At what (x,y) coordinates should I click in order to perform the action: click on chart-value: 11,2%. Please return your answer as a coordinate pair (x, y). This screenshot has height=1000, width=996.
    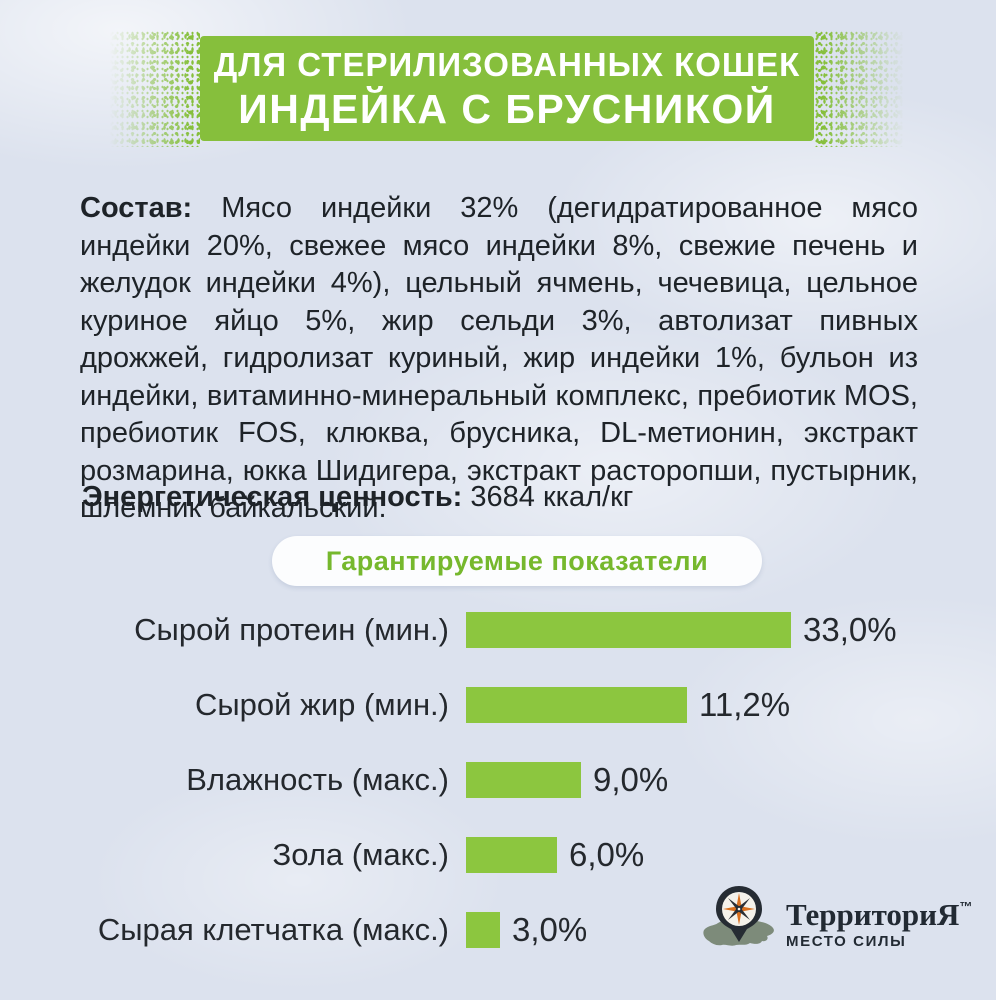
    Looking at the image, I should click on (745, 704).